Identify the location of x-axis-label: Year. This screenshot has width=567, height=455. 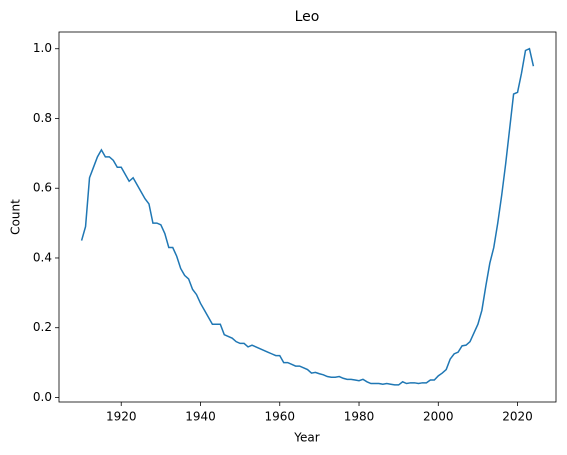
(306, 438).